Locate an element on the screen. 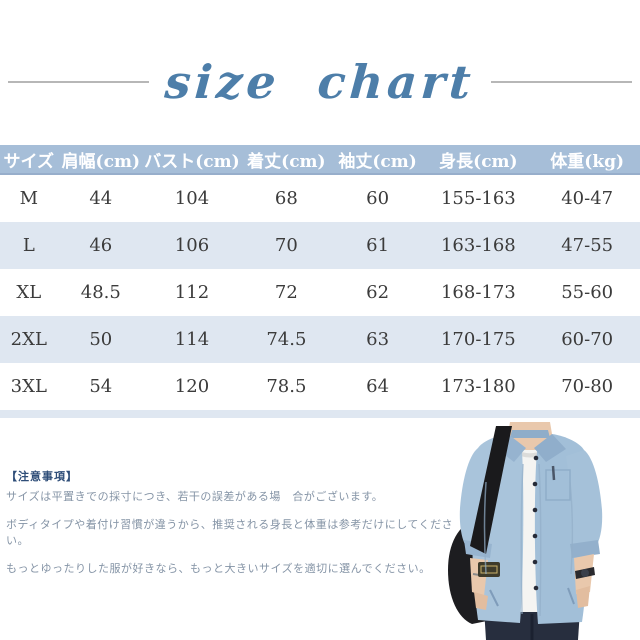 The image size is (640, 640). value-cell: 50 is located at coordinates (101, 339).